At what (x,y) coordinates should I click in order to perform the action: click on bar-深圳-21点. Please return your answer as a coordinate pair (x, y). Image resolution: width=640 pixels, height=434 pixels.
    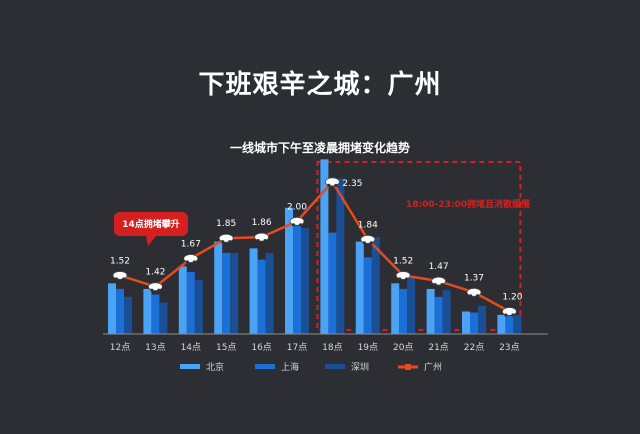
    Looking at the image, I should click on (446, 312).